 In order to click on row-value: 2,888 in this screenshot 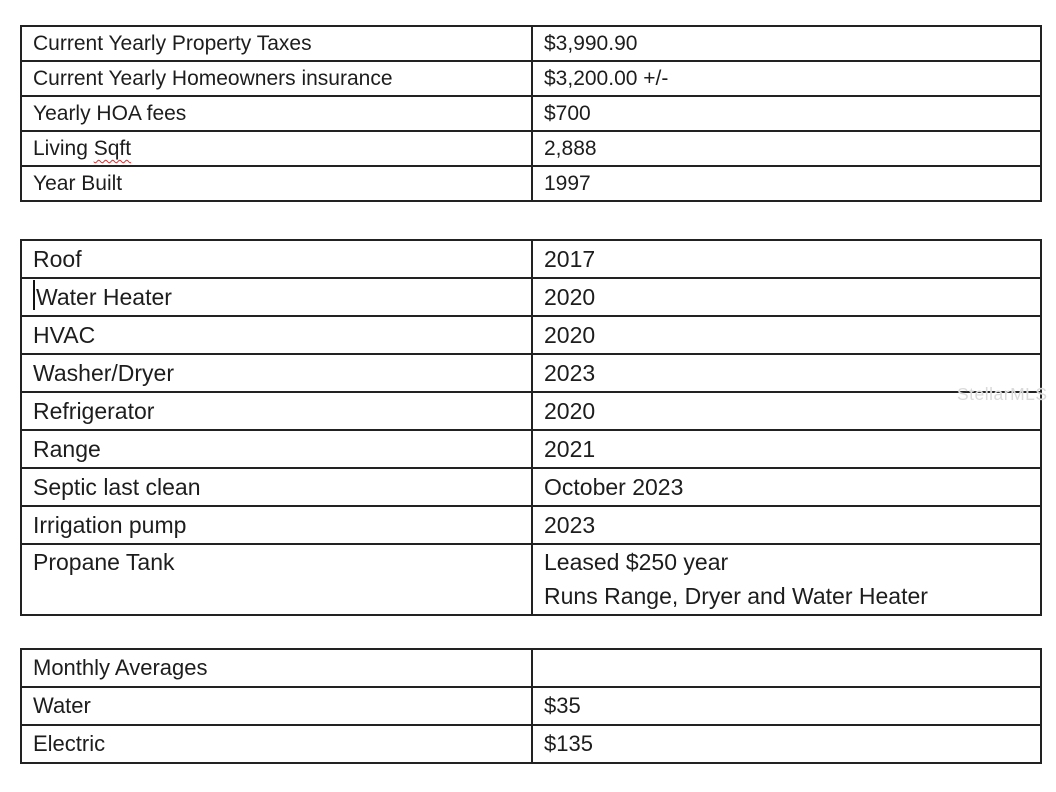, I will do `click(786, 148)`.